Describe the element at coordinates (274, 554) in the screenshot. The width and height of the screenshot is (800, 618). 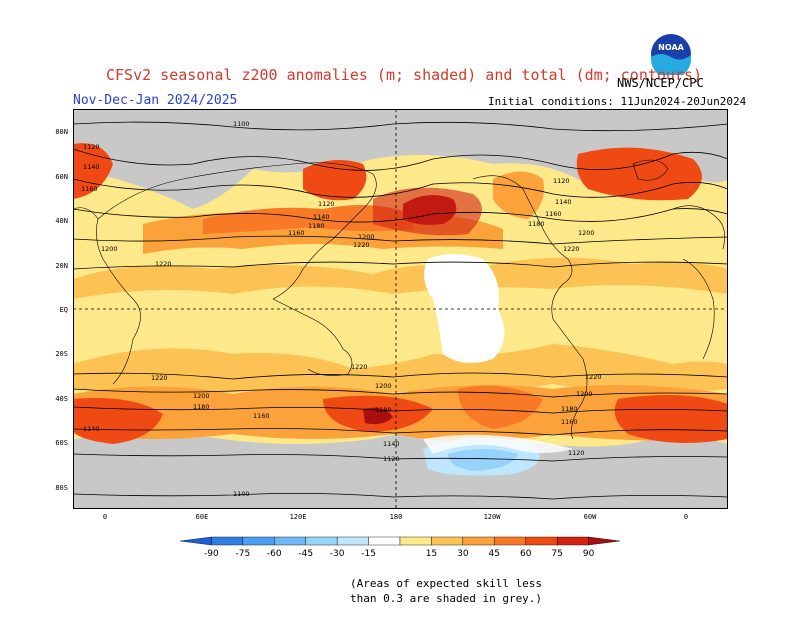
I see `colorbar-tick-label: -60` at that location.